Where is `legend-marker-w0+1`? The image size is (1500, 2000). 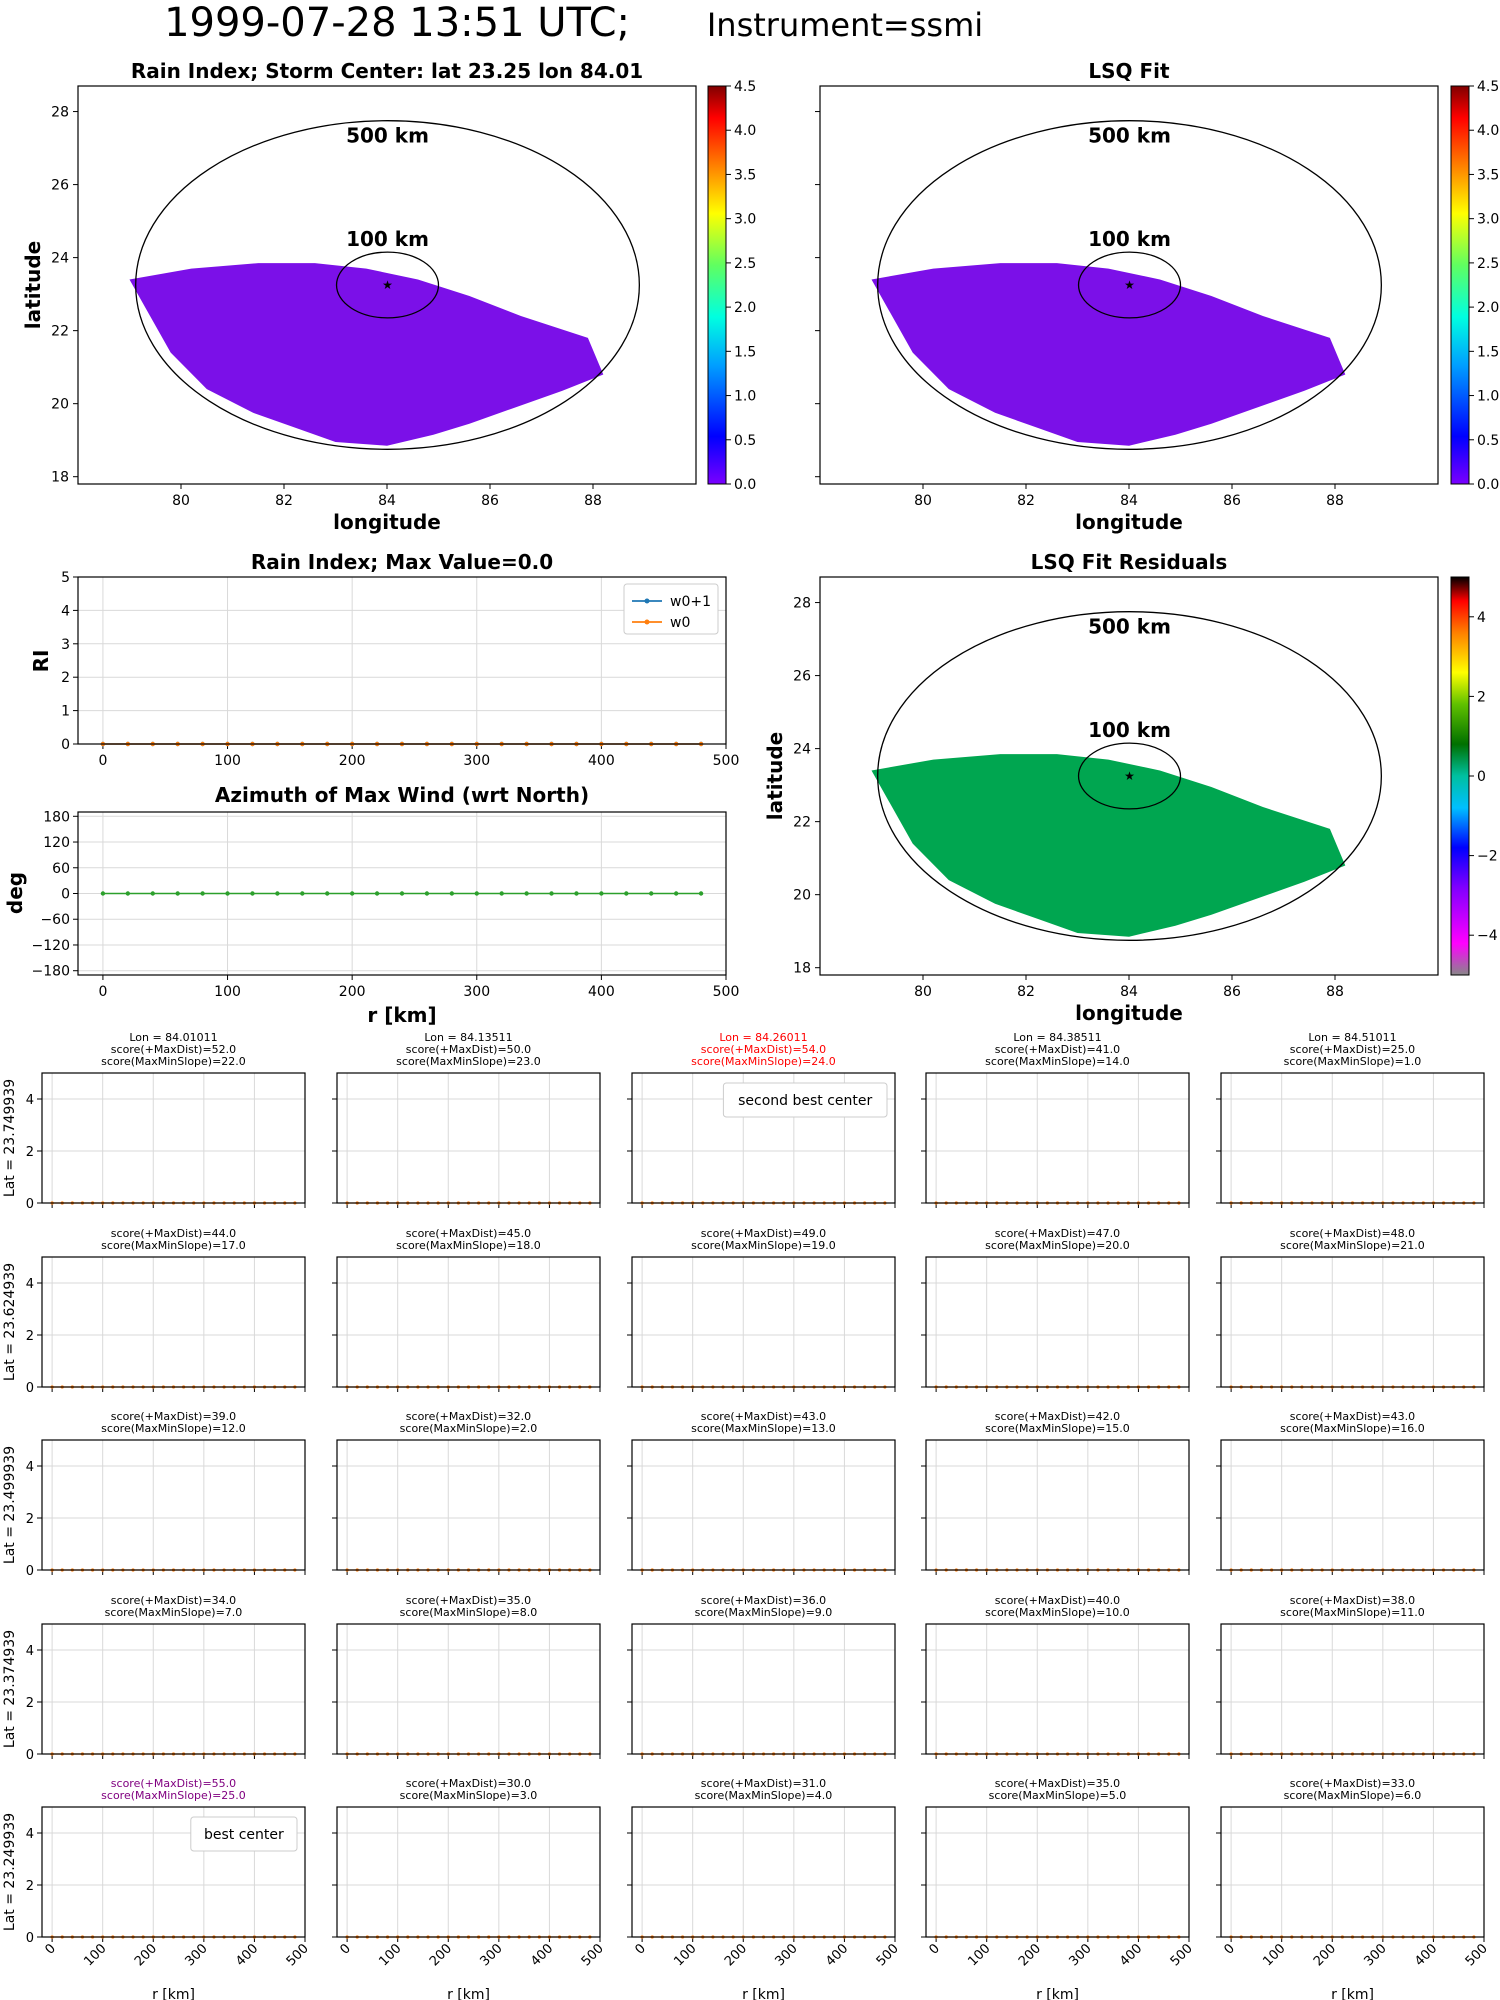 legend-marker-w0+1 is located at coordinates (647, 601).